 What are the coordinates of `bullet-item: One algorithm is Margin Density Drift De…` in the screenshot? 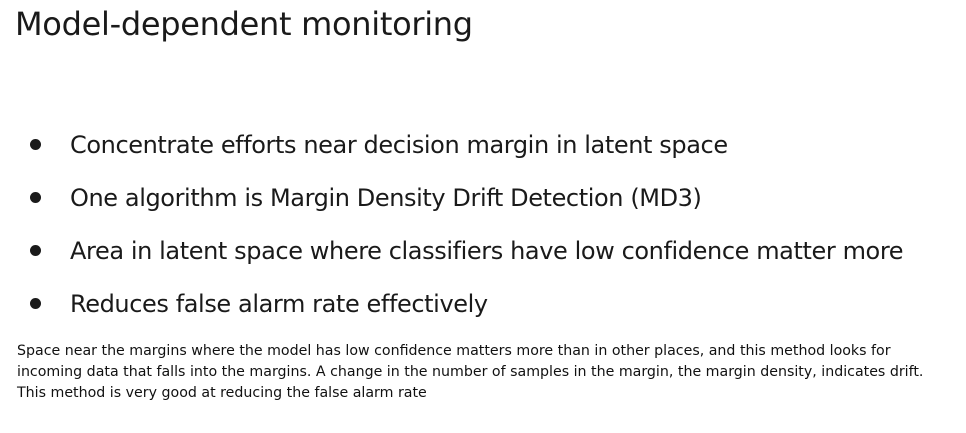 It's located at (466, 197).